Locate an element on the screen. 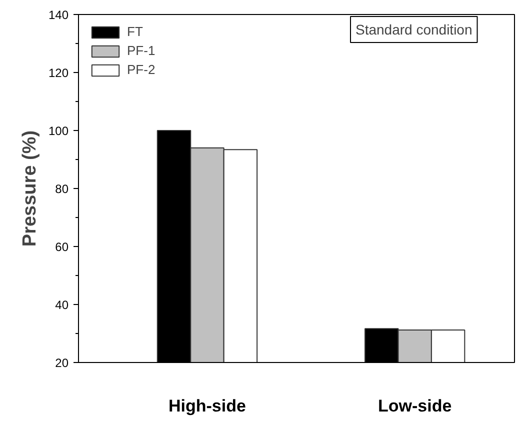  y-axis-title: Pressure (%) is located at coordinates (29, 188).